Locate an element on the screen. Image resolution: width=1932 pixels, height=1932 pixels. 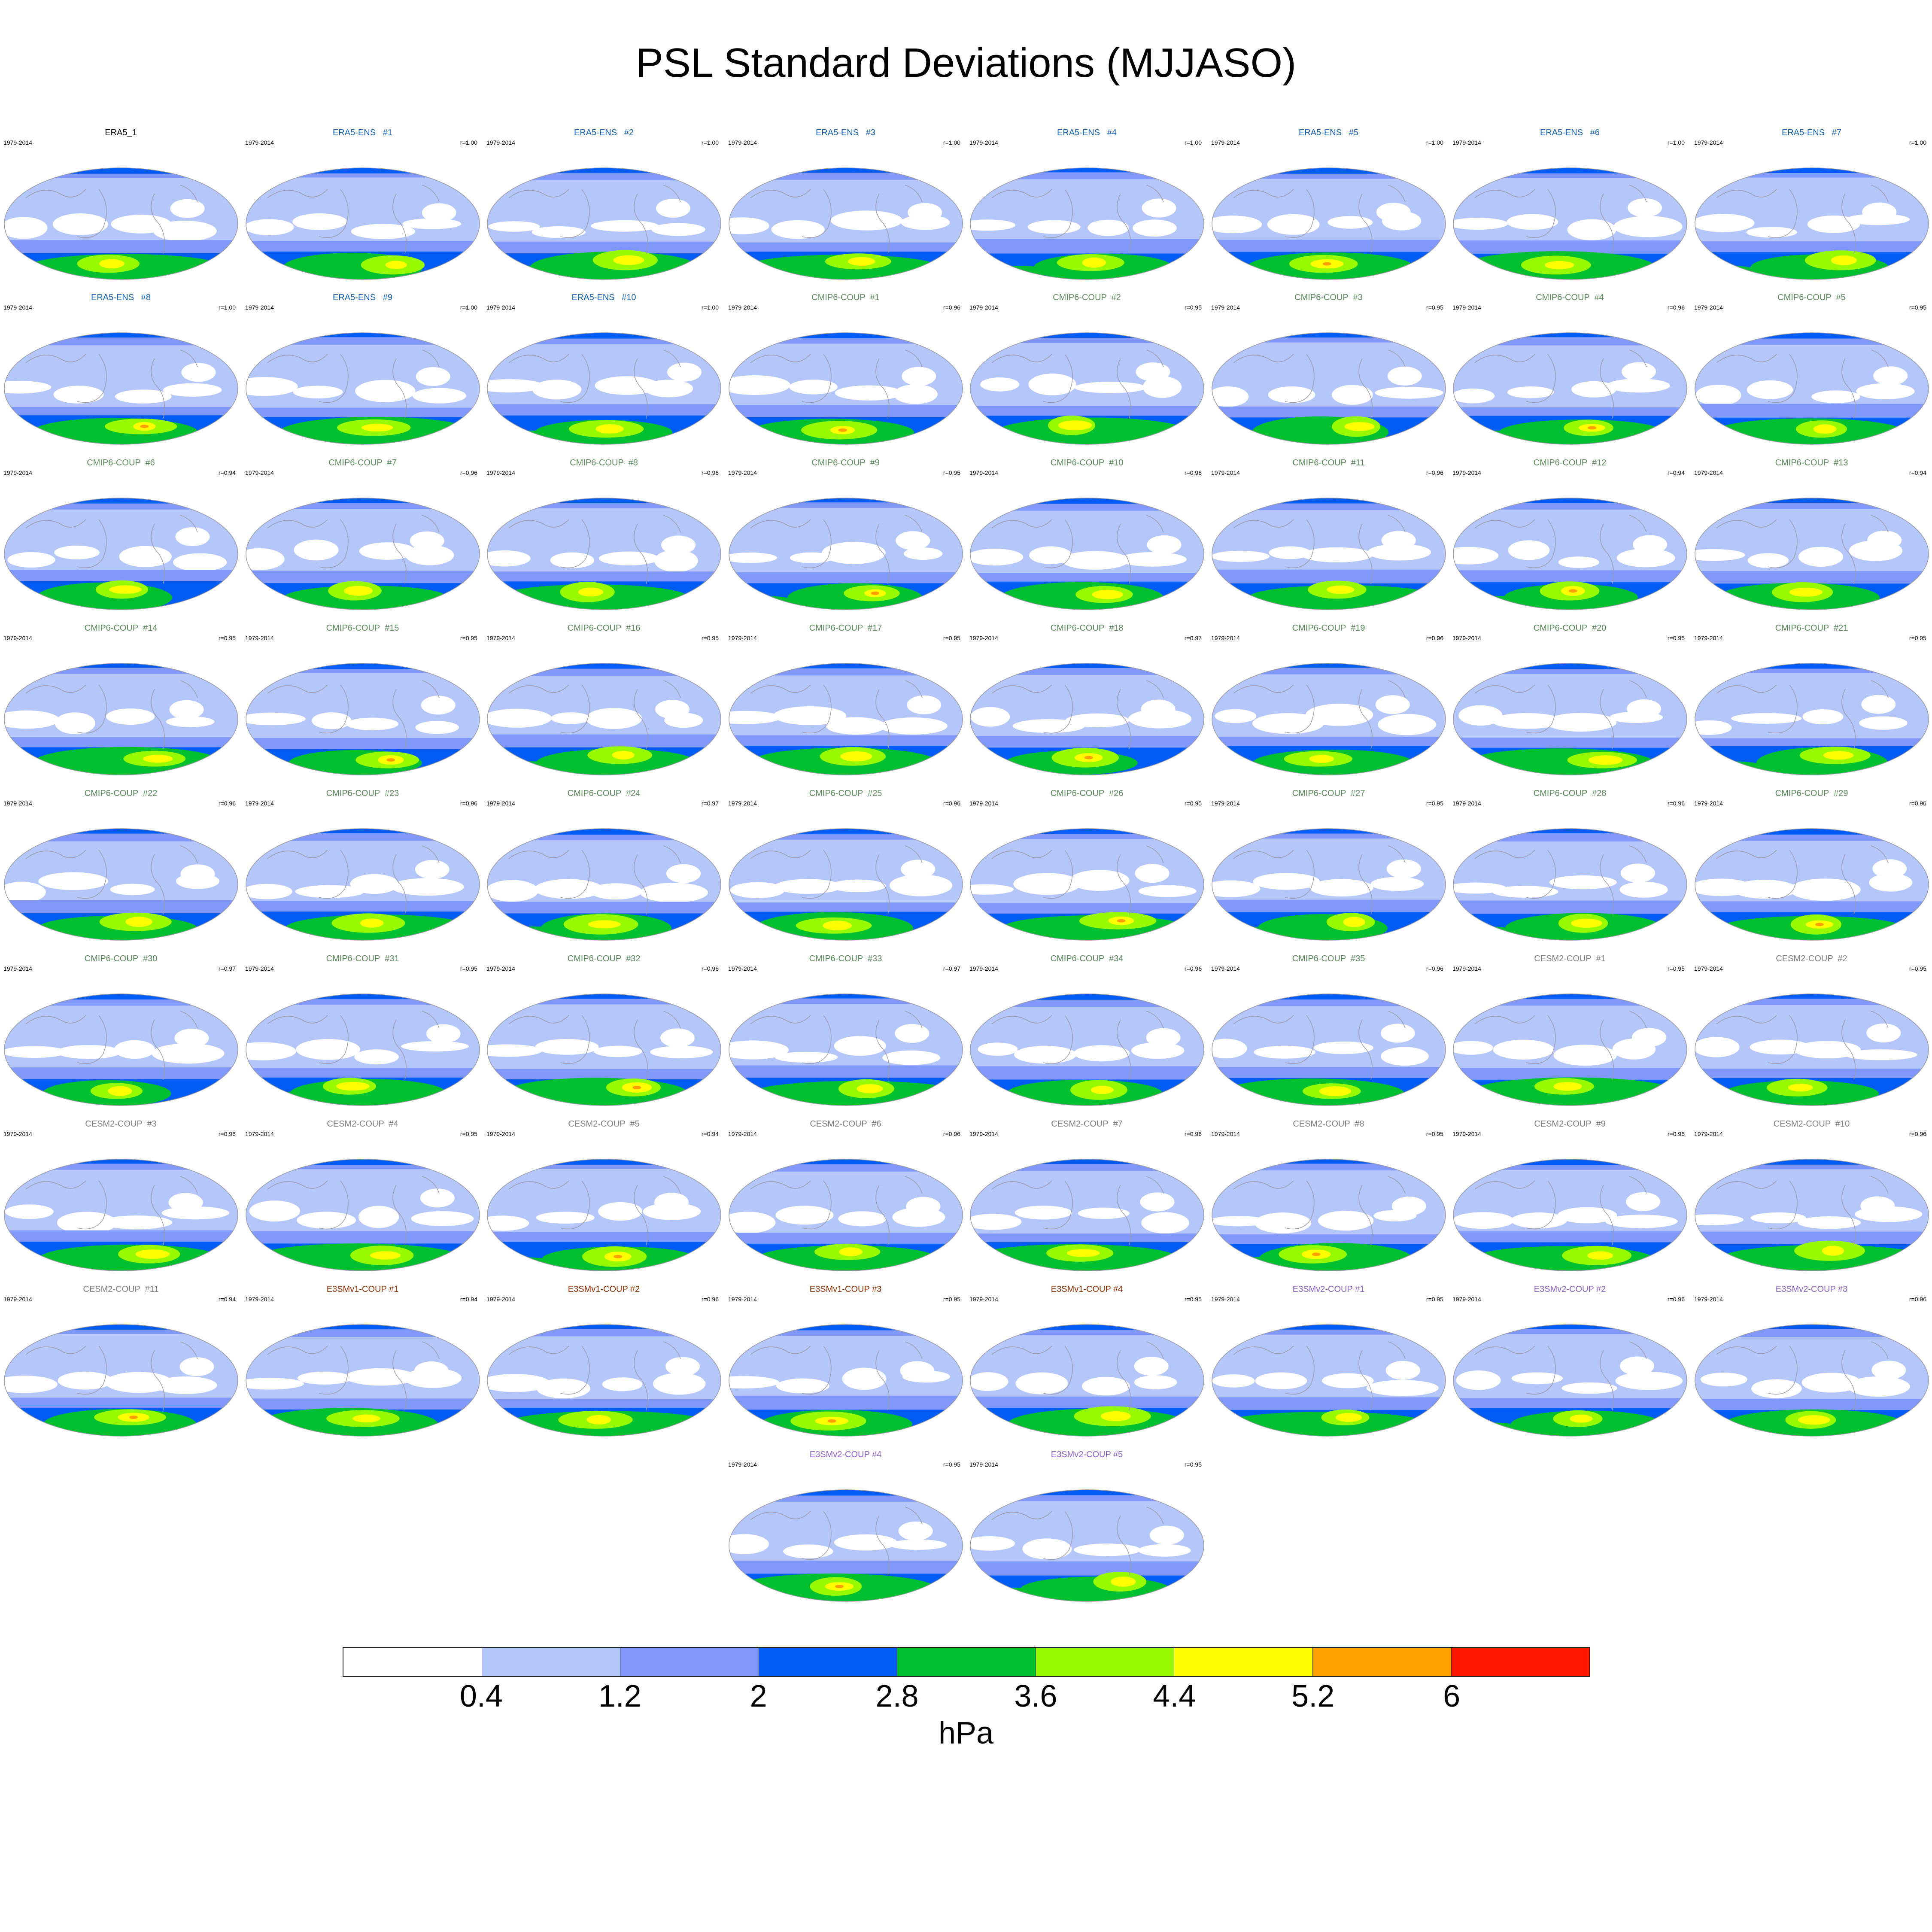
panel-correlation: r=0.97 is located at coordinates (227, 969).